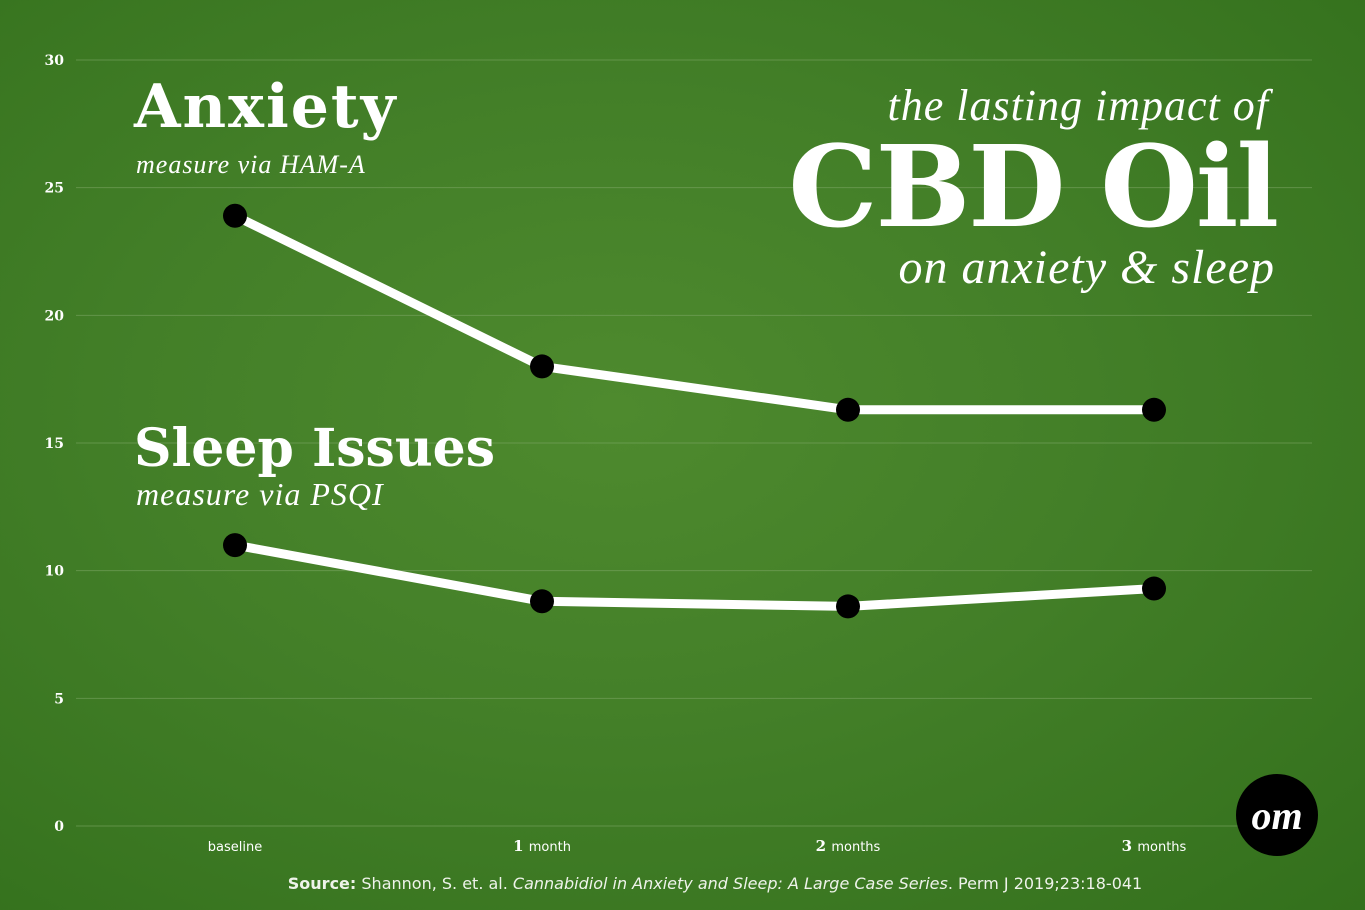  I want to click on y-tick-label: 30, so click(55, 61).